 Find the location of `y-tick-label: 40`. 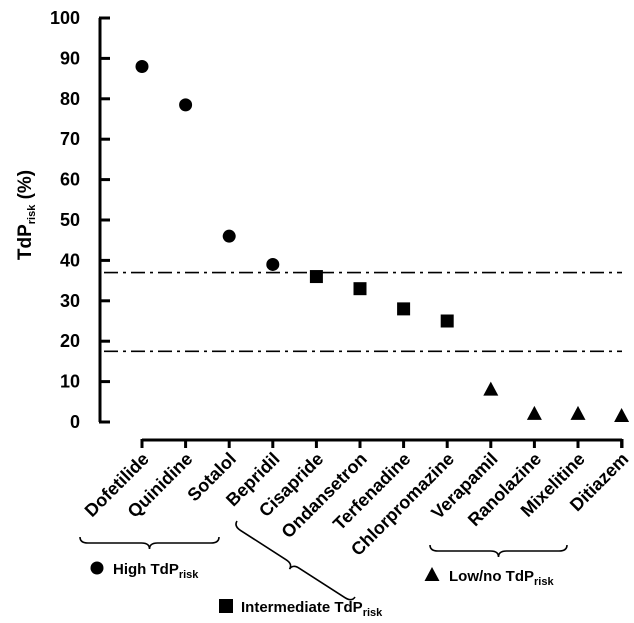

y-tick-label: 40 is located at coordinates (70, 260).